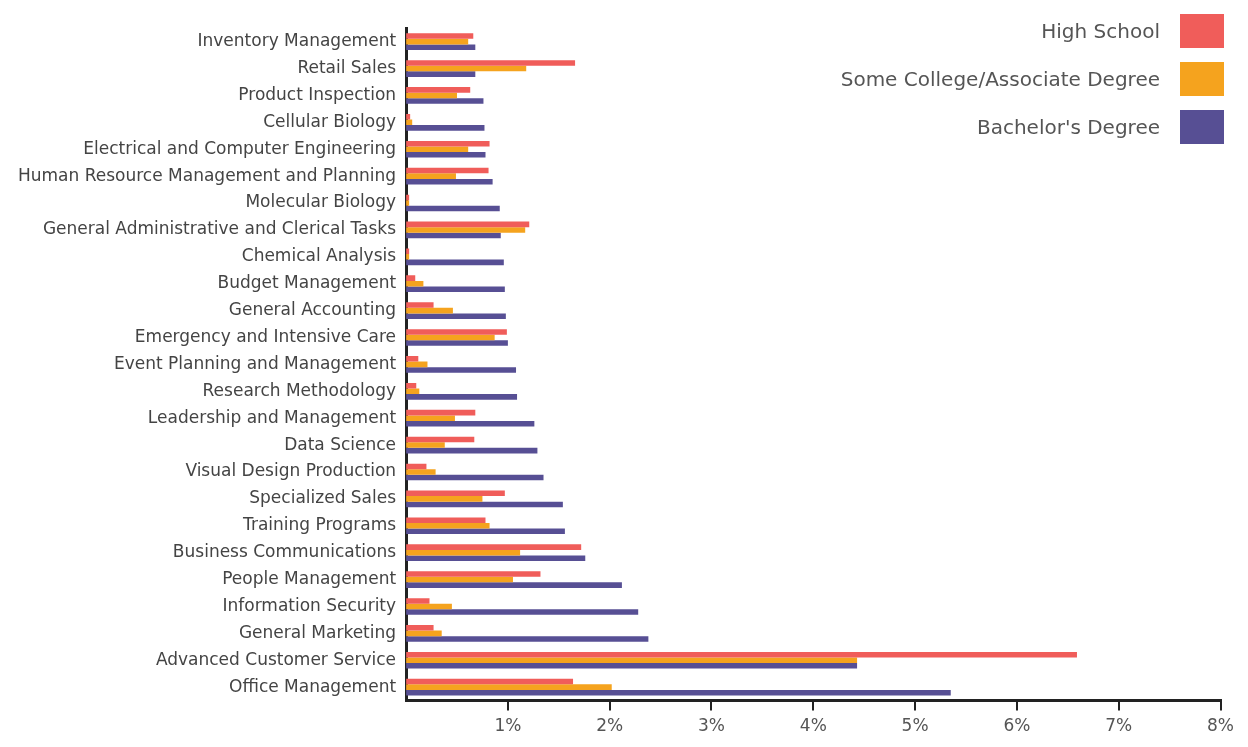  What do you see at coordinates (309, 577) in the screenshot?
I see `y-tick-label: People Management` at bounding box center [309, 577].